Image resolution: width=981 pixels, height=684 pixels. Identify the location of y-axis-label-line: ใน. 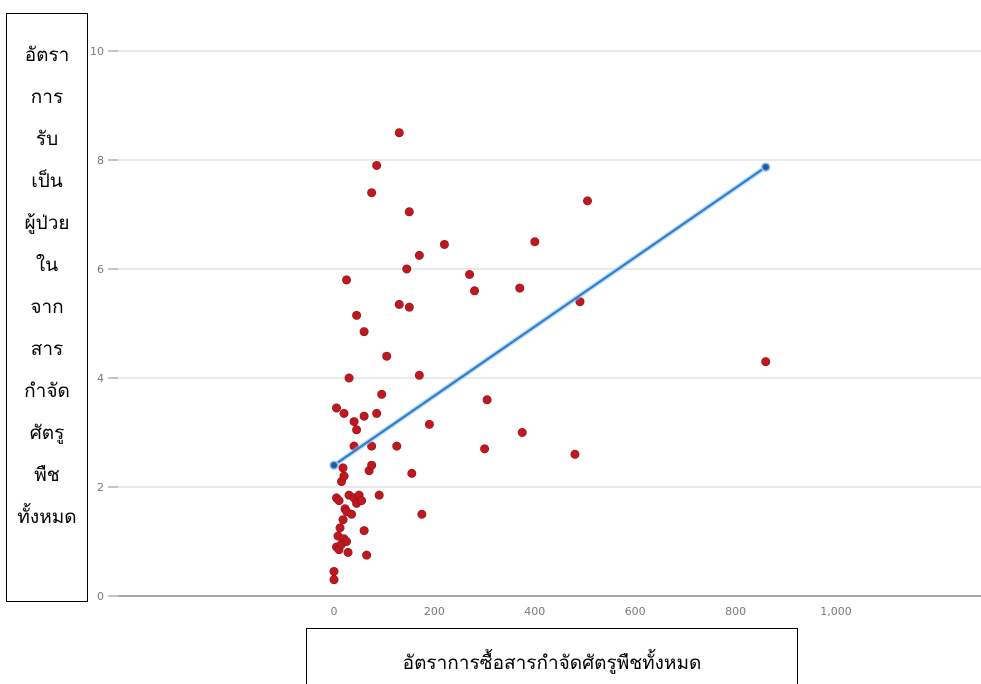
(47, 265).